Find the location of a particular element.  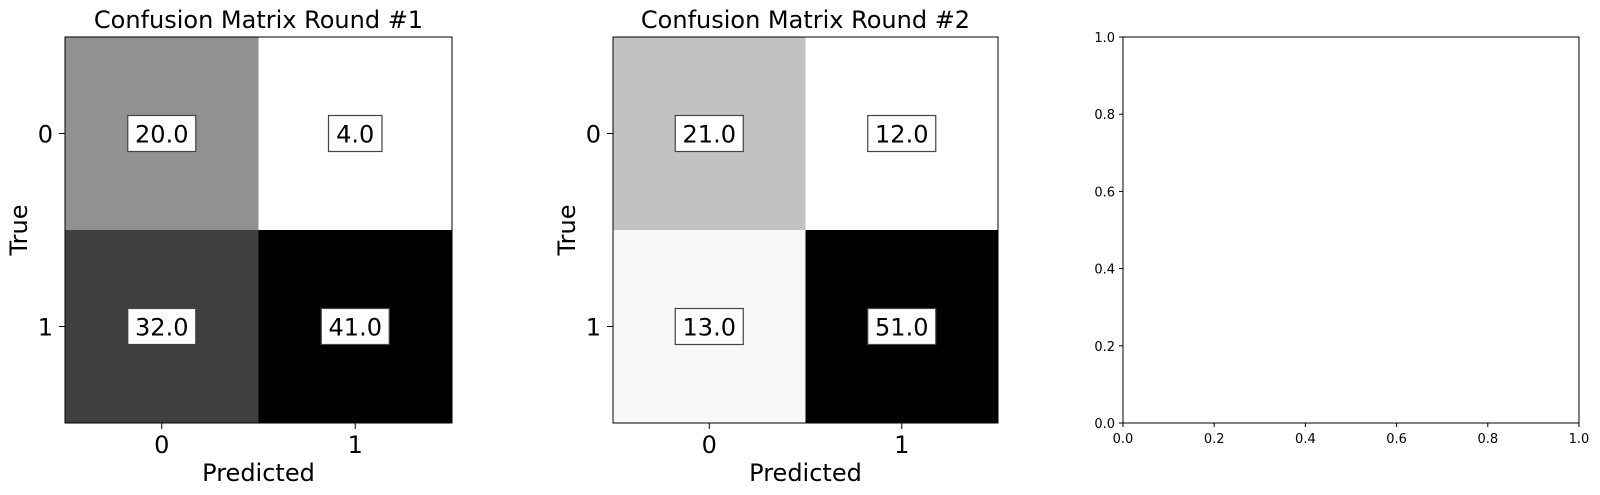

y-tick-label: 1.0 is located at coordinates (1104, 38).